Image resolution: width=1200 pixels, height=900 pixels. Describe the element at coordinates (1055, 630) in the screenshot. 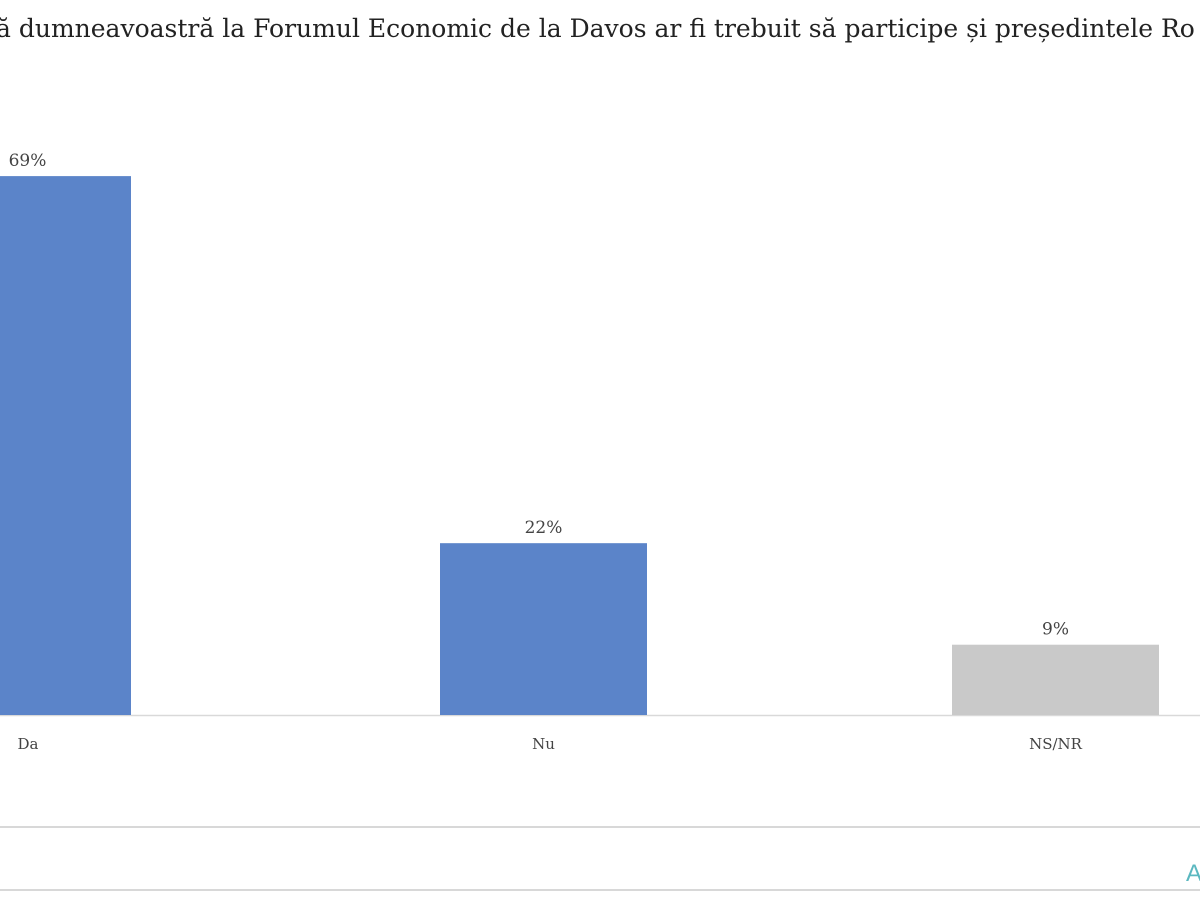

I see `data-label: 9%` at that location.